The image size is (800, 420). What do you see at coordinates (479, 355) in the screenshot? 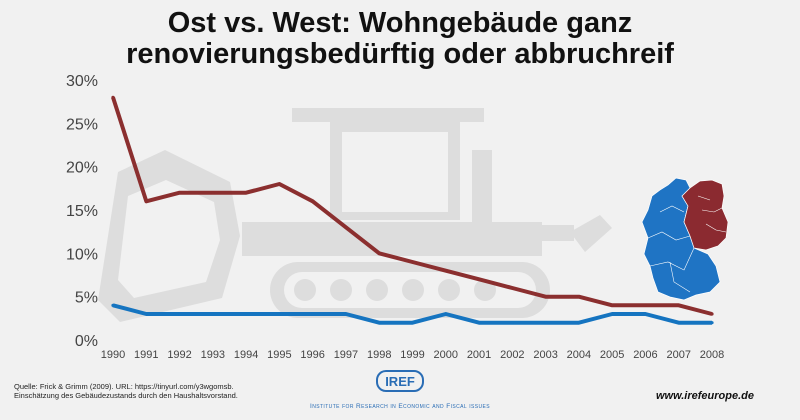
I see `x-tick-label: 2001` at bounding box center [479, 355].